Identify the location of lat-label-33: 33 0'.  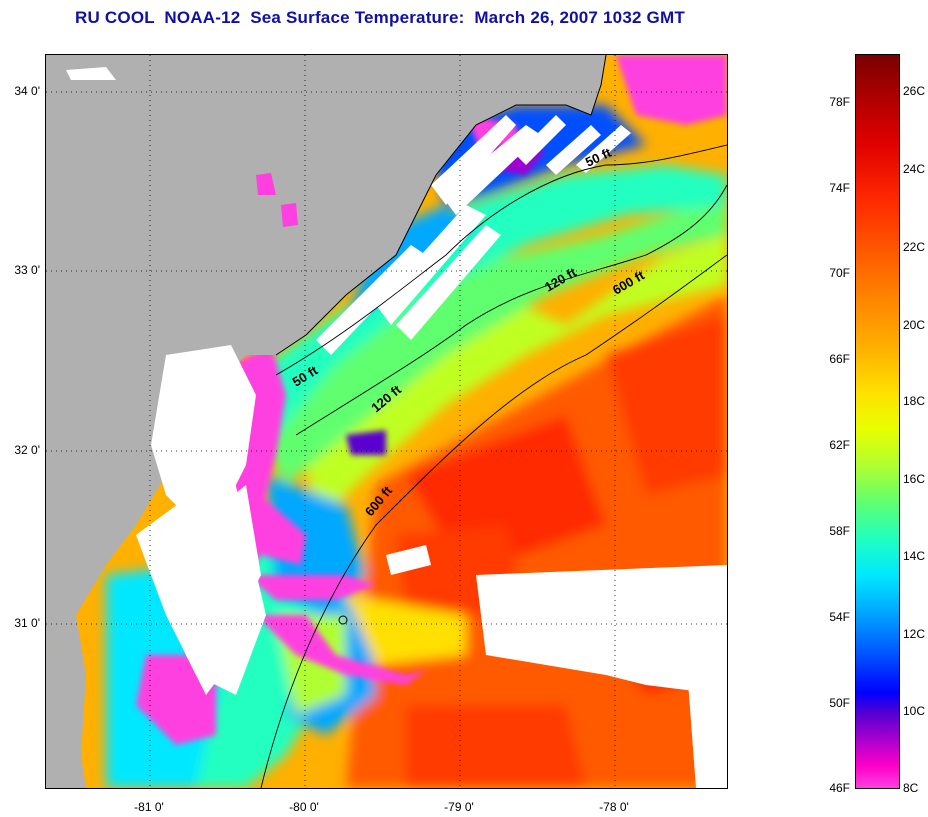
(27, 270).